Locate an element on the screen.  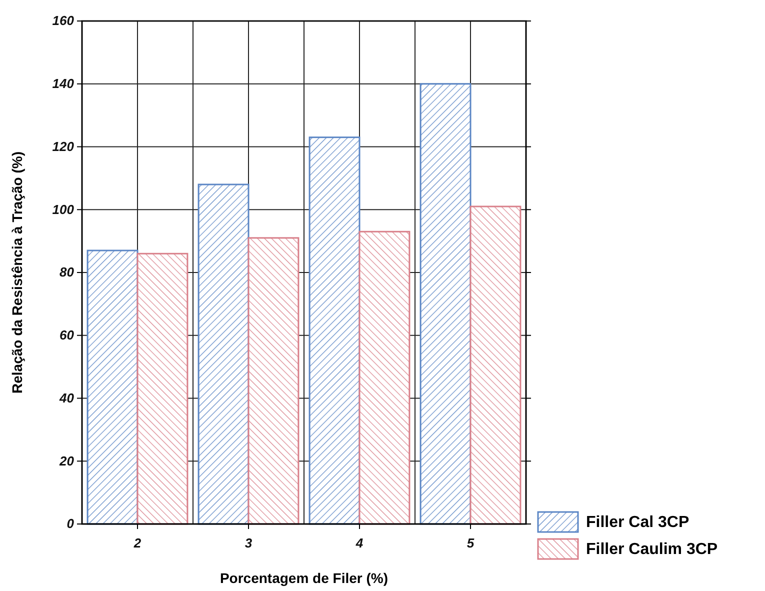
x-tick-label: 2 is located at coordinates (137, 543).